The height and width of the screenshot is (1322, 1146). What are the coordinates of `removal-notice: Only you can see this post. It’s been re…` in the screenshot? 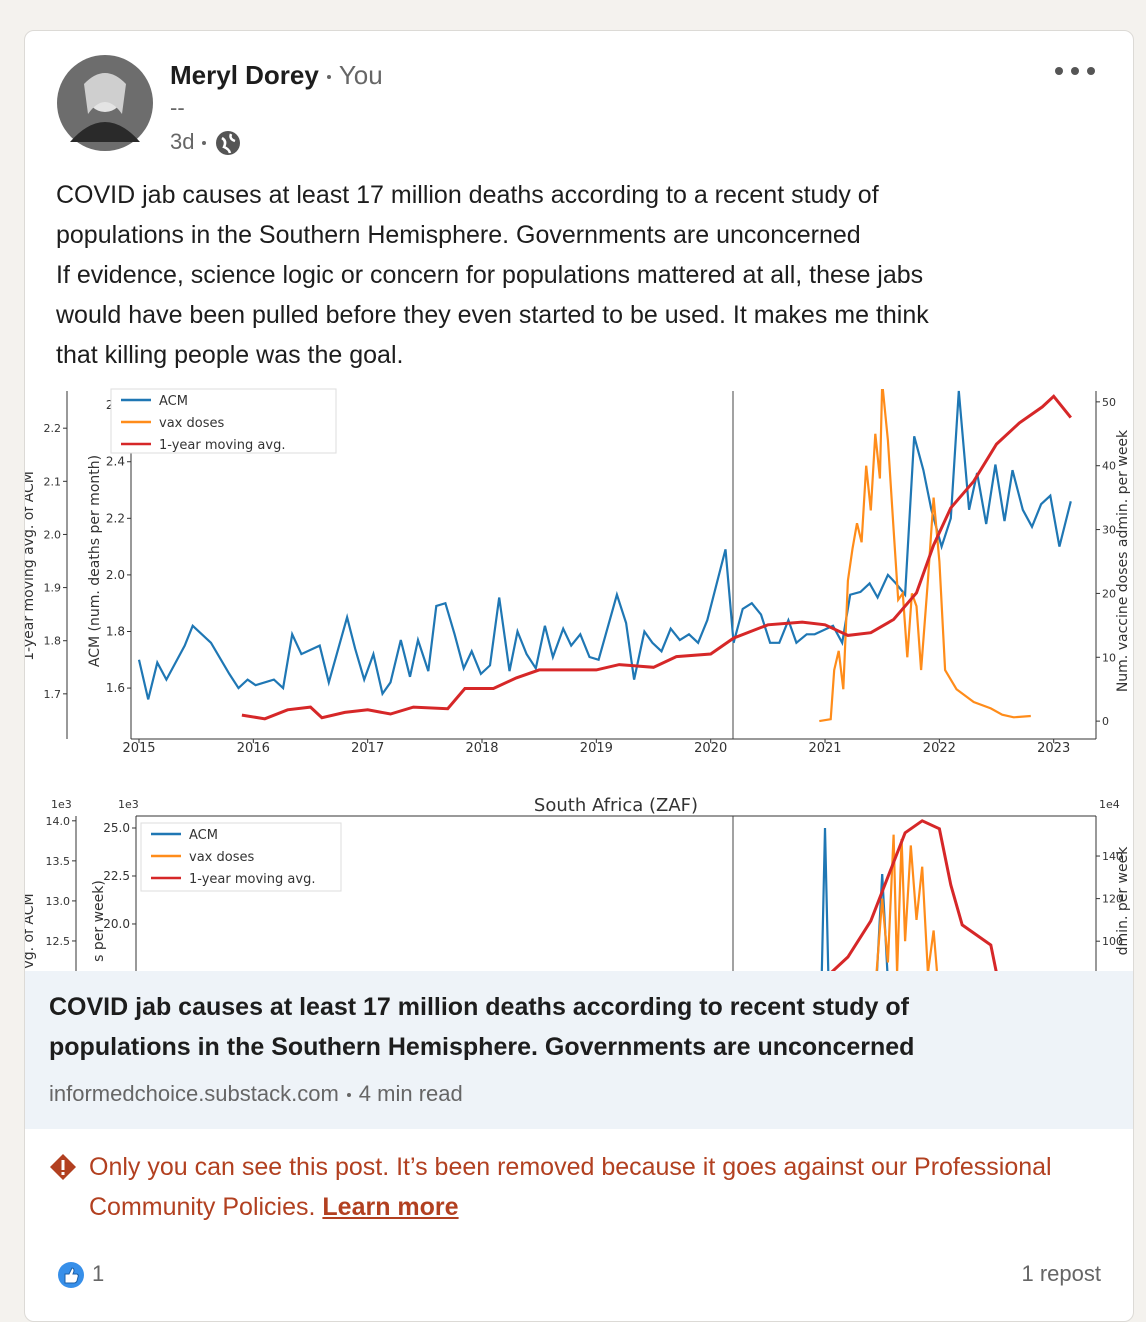 It's located at (584, 1187).